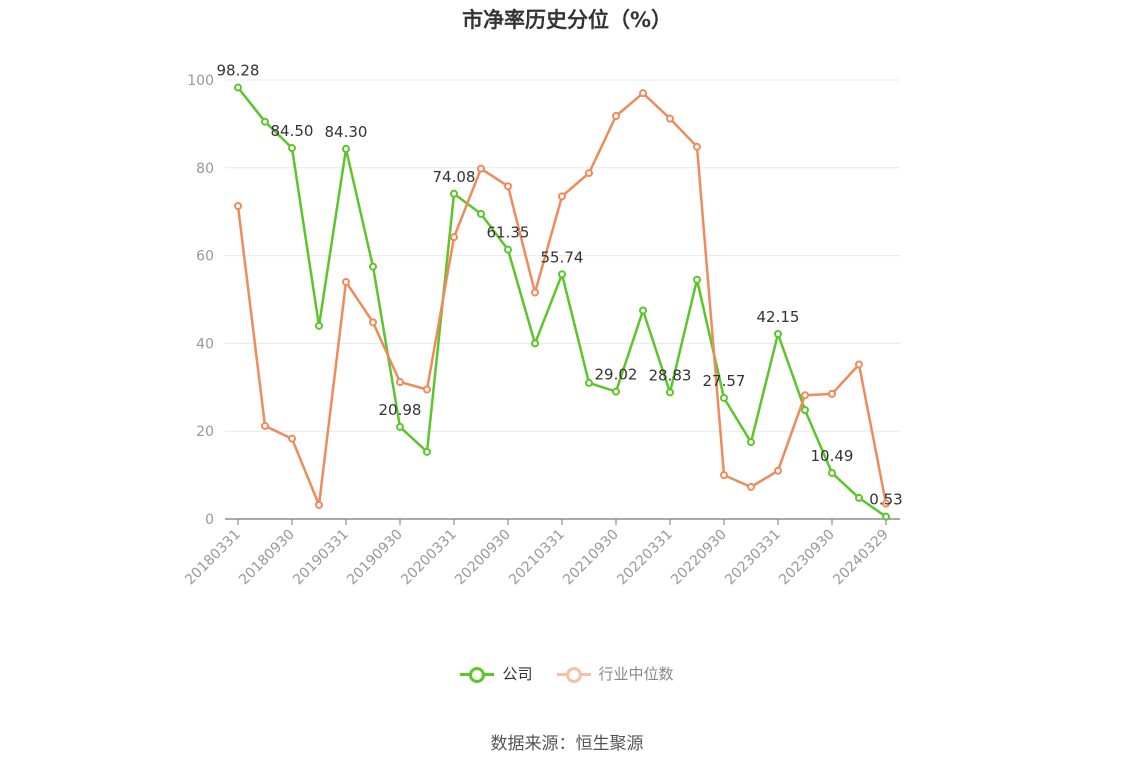 The width and height of the screenshot is (1134, 766). Describe the element at coordinates (753, 558) in the screenshot. I see `x-tick-label-20230331: 20230331` at that location.